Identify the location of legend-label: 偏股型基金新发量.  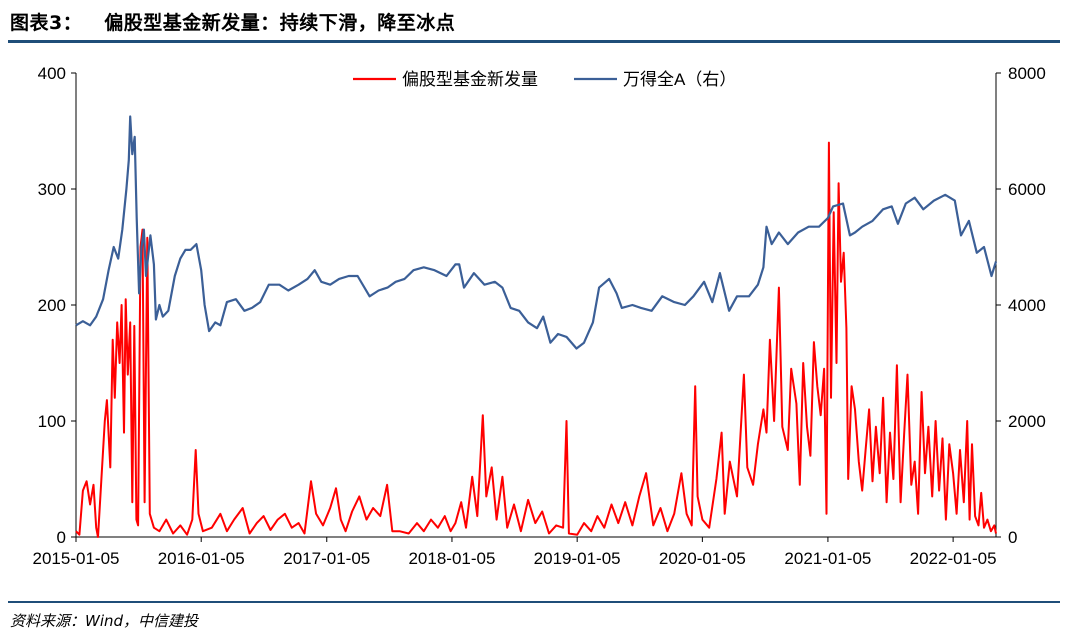
(470, 79).